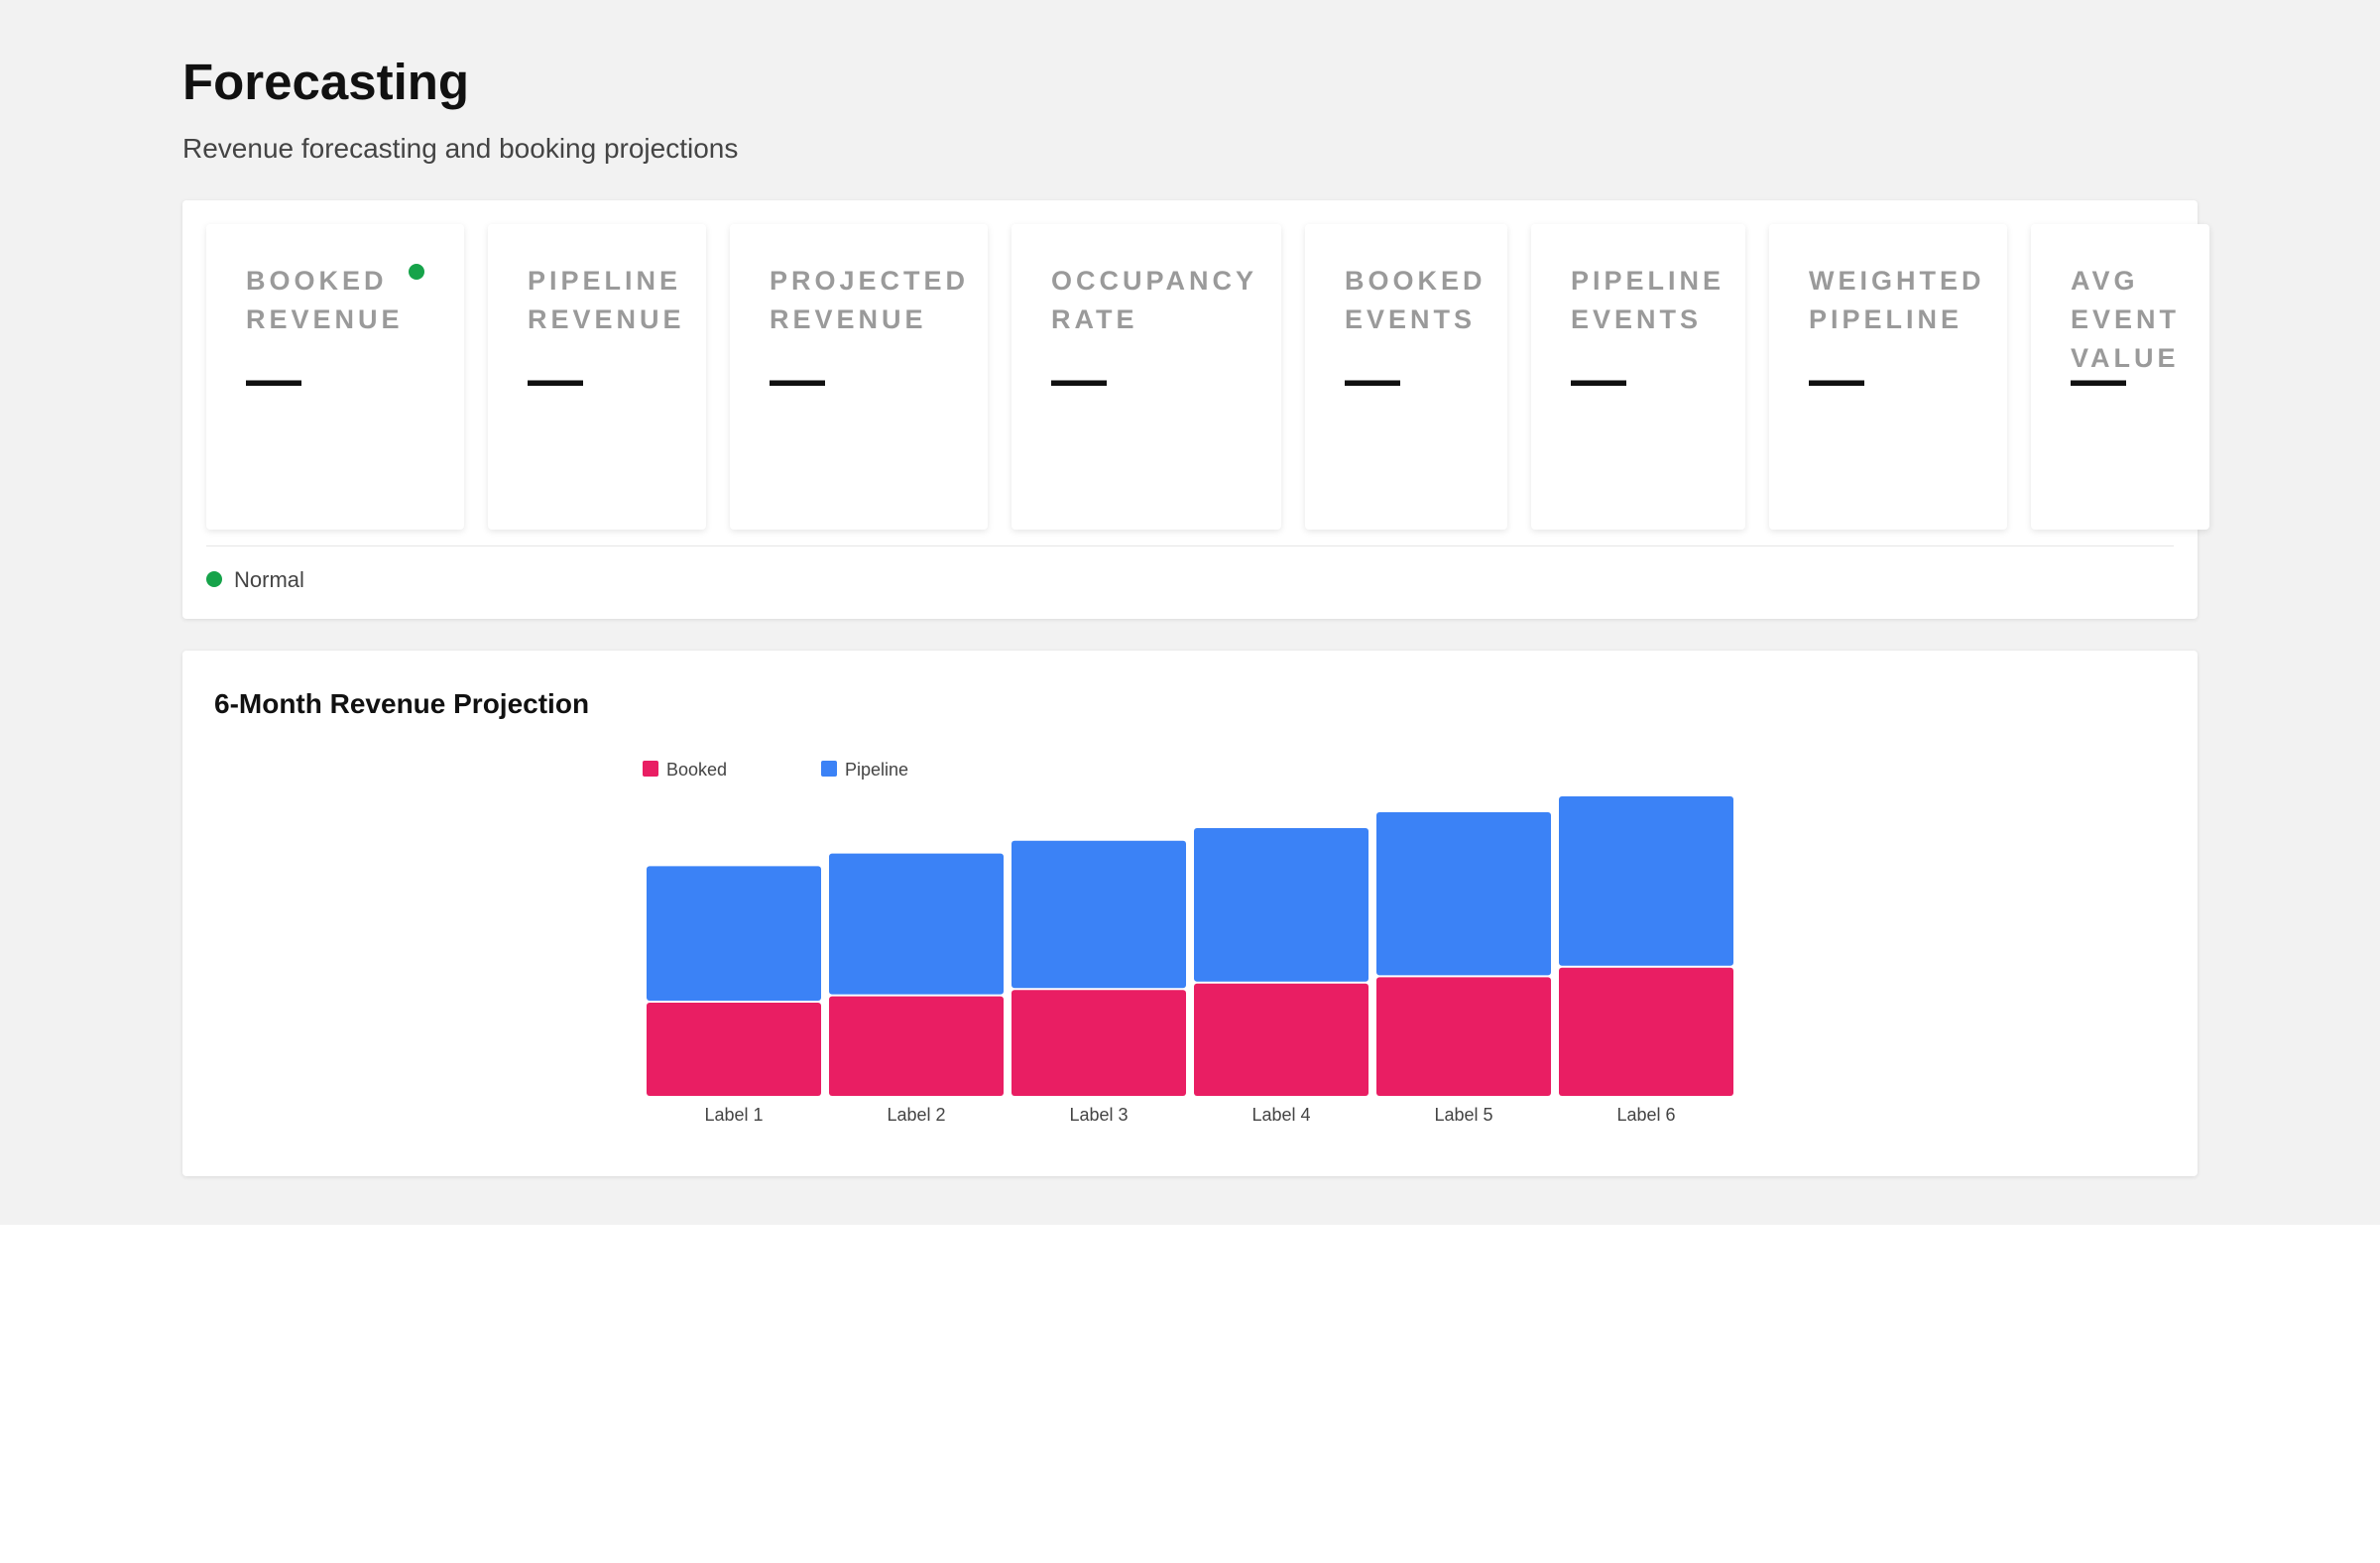 This screenshot has height=1563, width=2380. Describe the element at coordinates (1146, 377) in the screenshot. I see `kpi-card-occupancy-rate: OCCUPANCY RATE —` at that location.